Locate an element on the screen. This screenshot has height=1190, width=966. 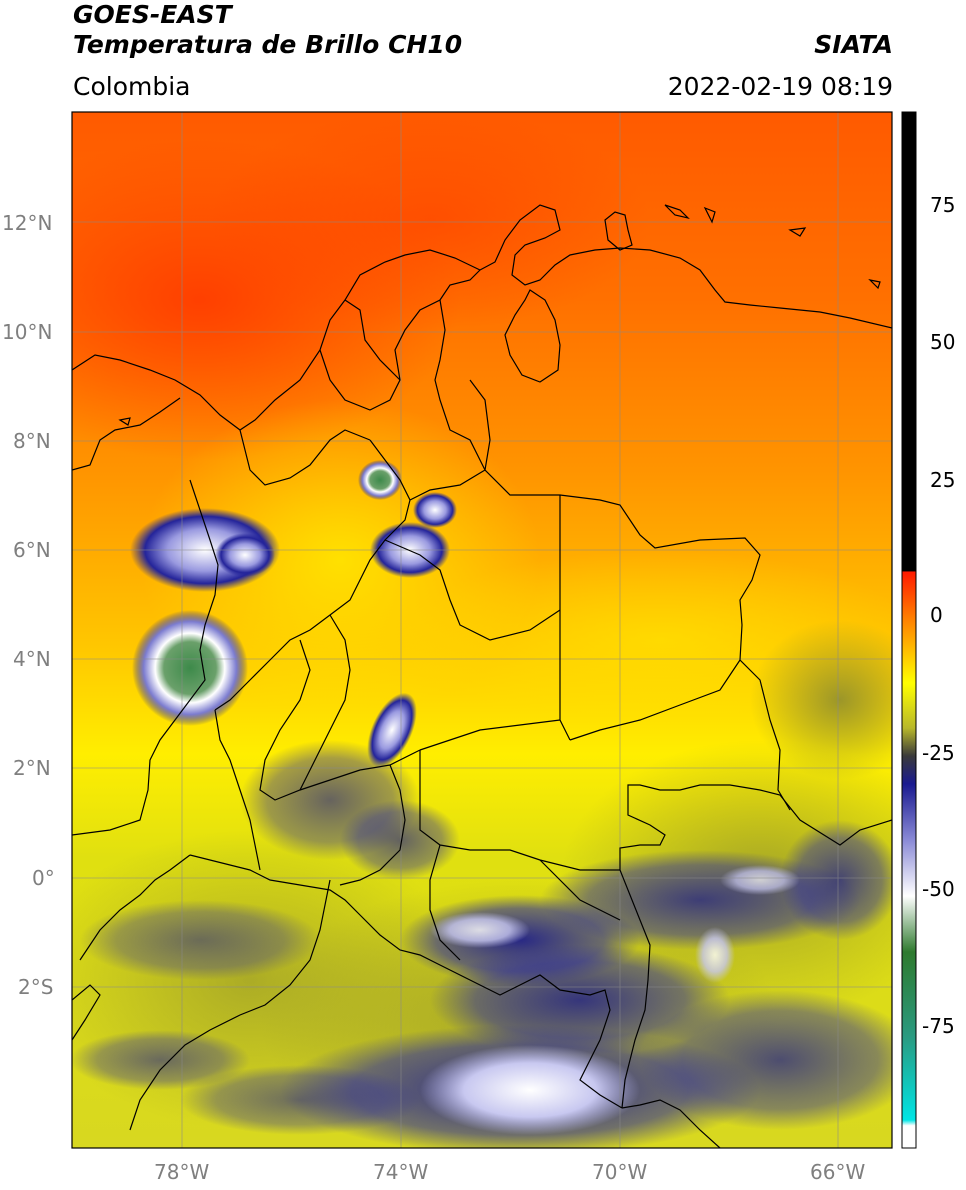
region-label: Colombia is located at coordinates (132, 86).